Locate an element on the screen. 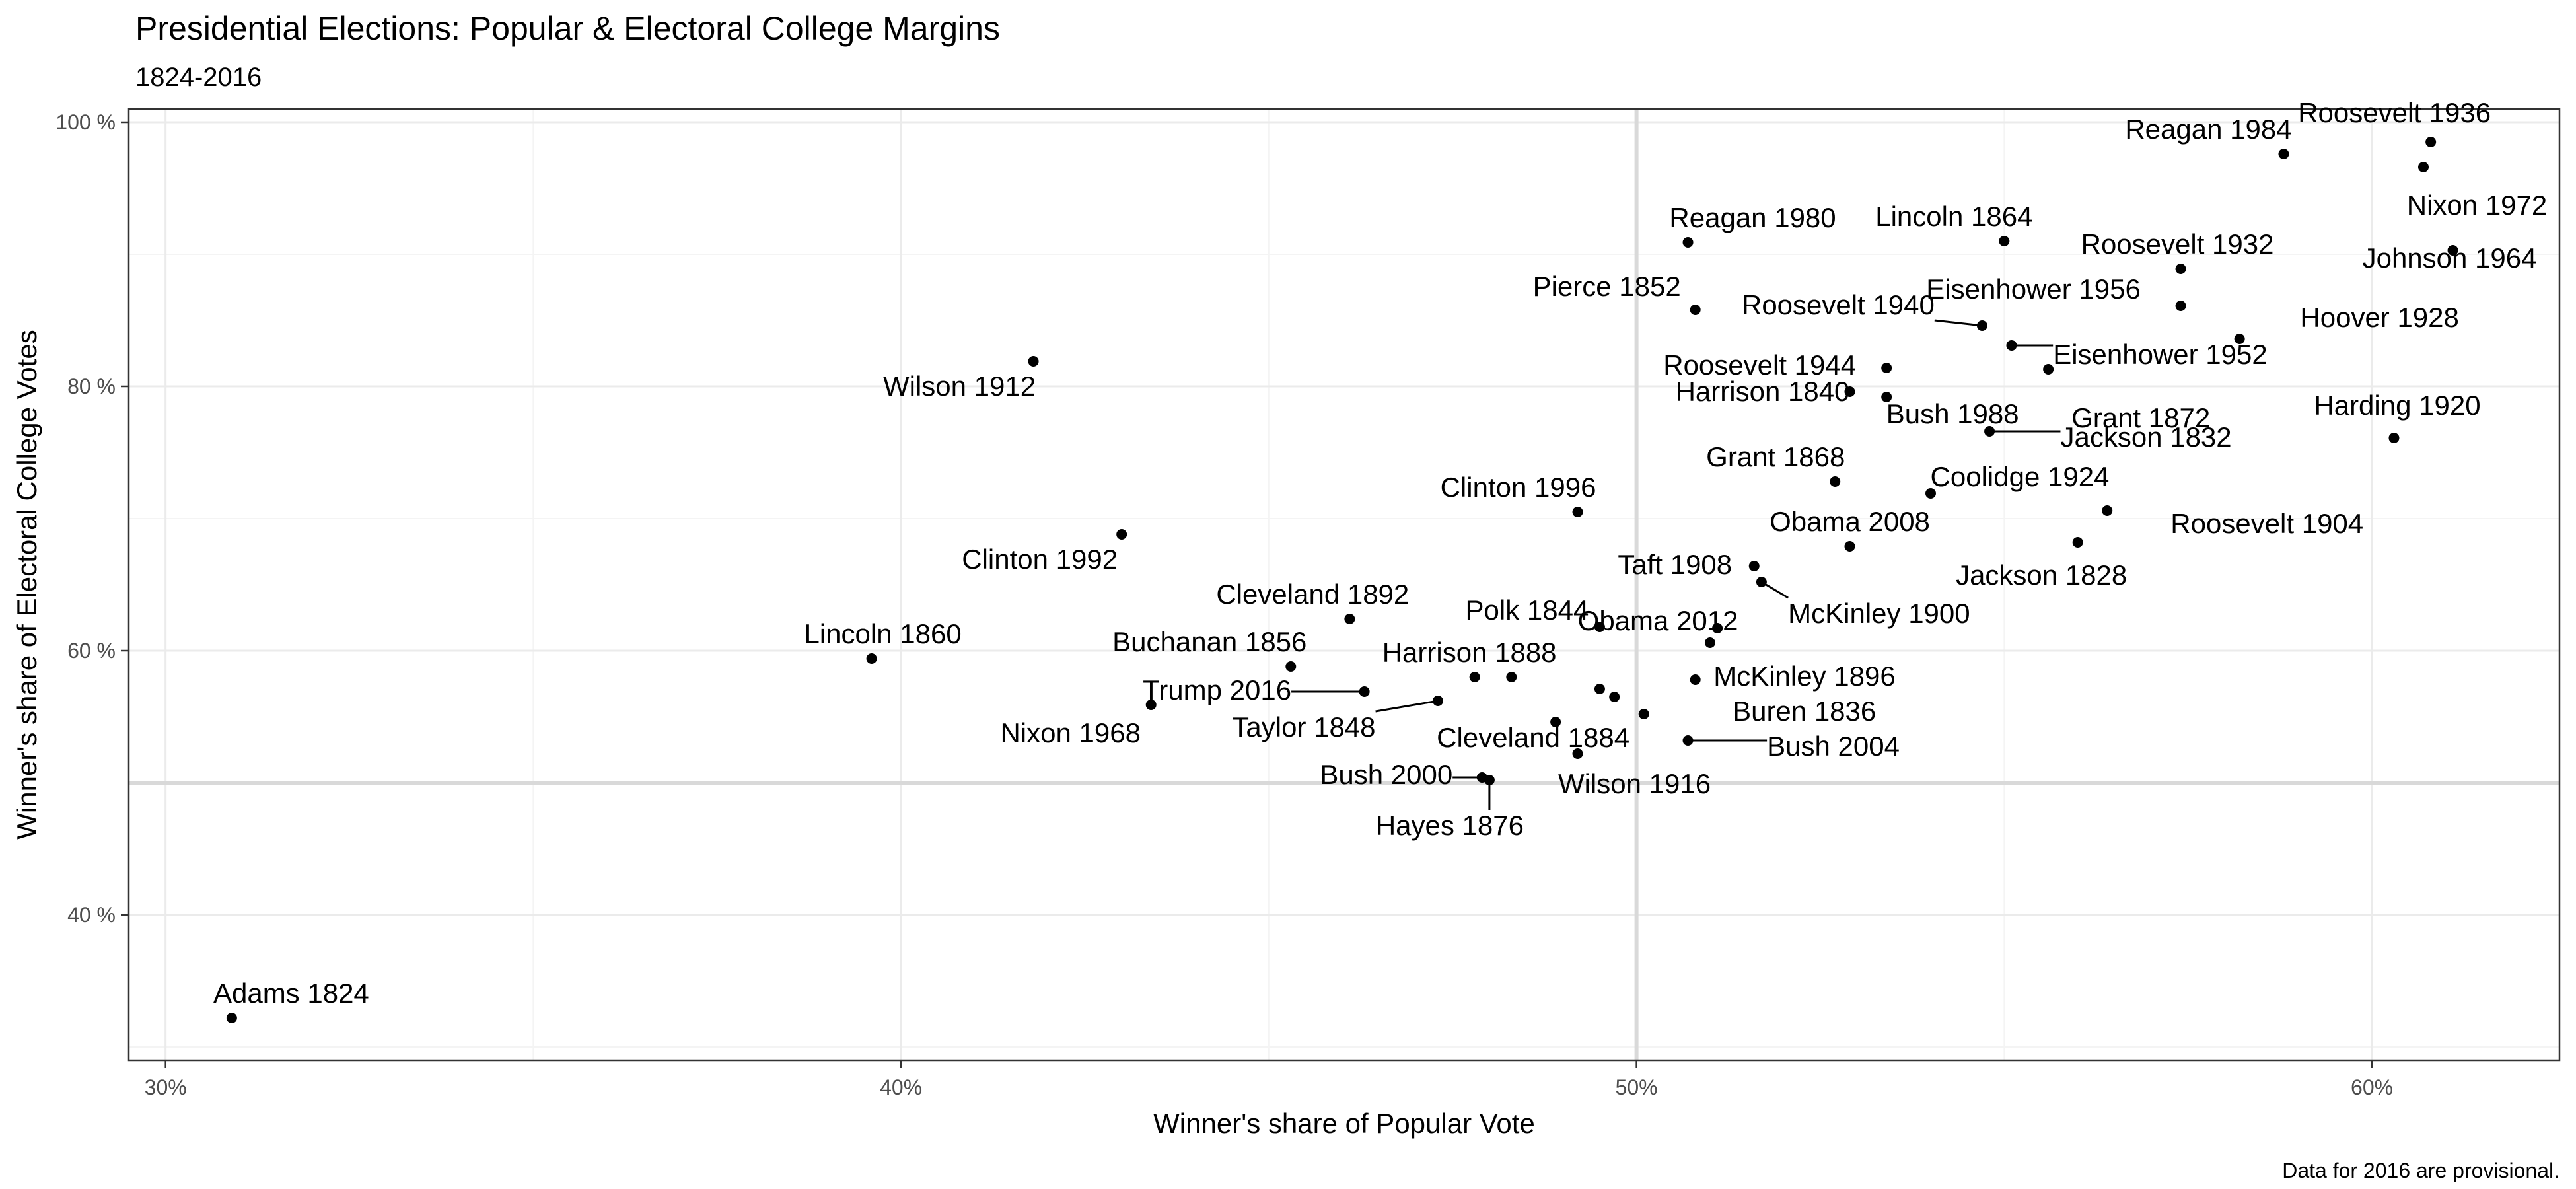 The height and width of the screenshot is (1189, 2576). point-label: Roosevelt 1944 is located at coordinates (1760, 364).